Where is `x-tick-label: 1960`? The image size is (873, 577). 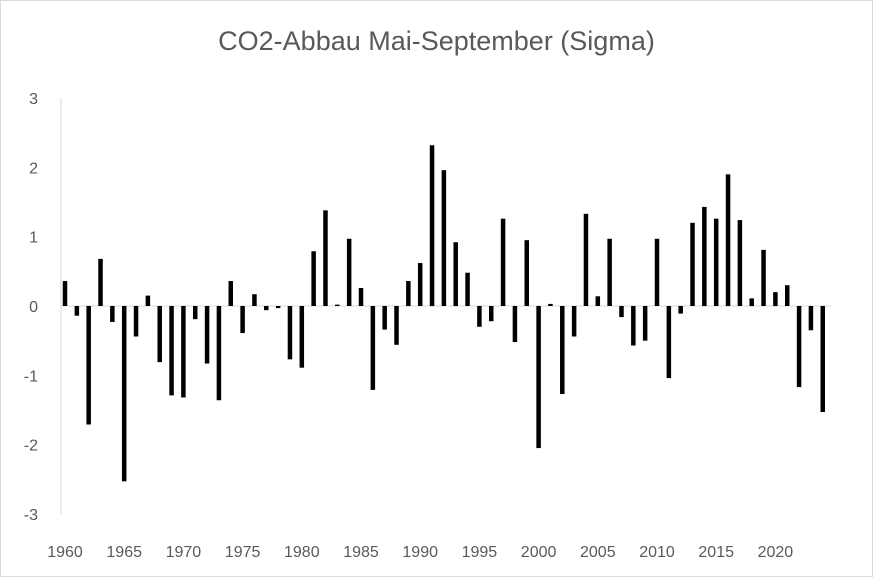
x-tick-label: 1960 is located at coordinates (65, 552).